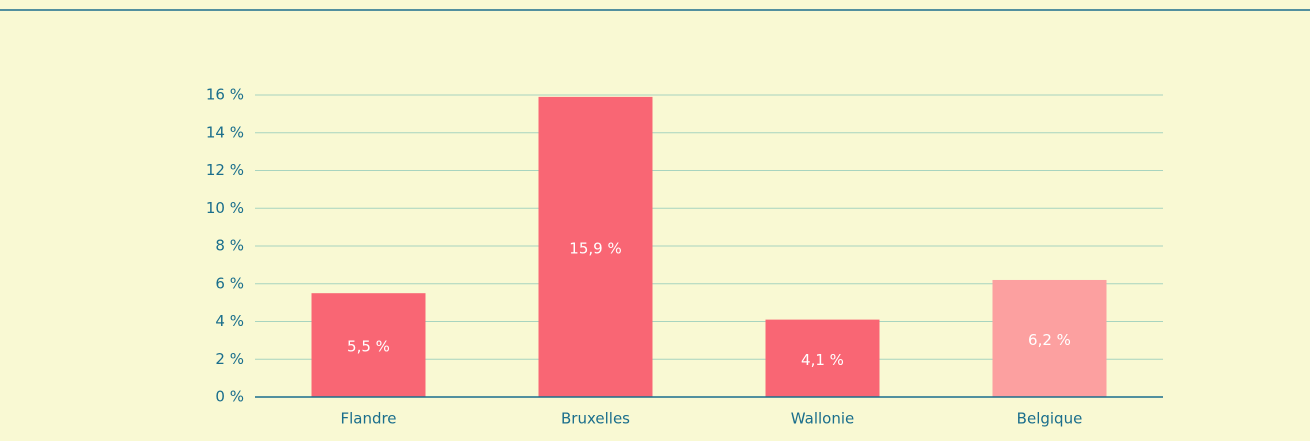  What do you see at coordinates (229, 321) in the screenshot?
I see `y-tick-label: 4 %` at bounding box center [229, 321].